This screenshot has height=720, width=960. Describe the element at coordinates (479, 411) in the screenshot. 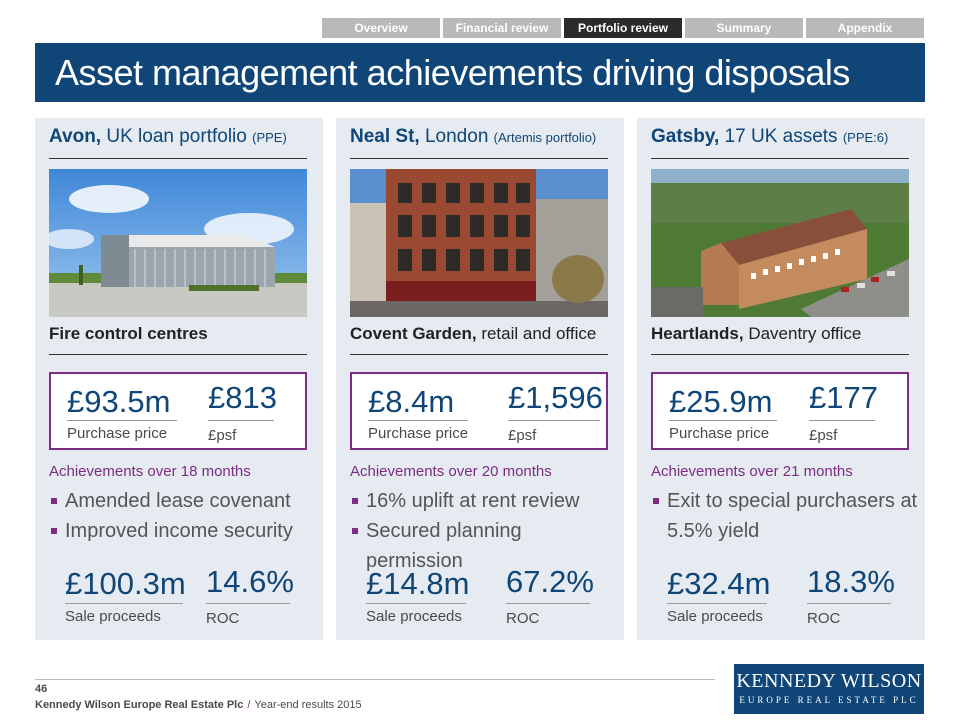

I see `purchase-metrics-box: £8.4m Purchase price £1,596 £psf` at that location.